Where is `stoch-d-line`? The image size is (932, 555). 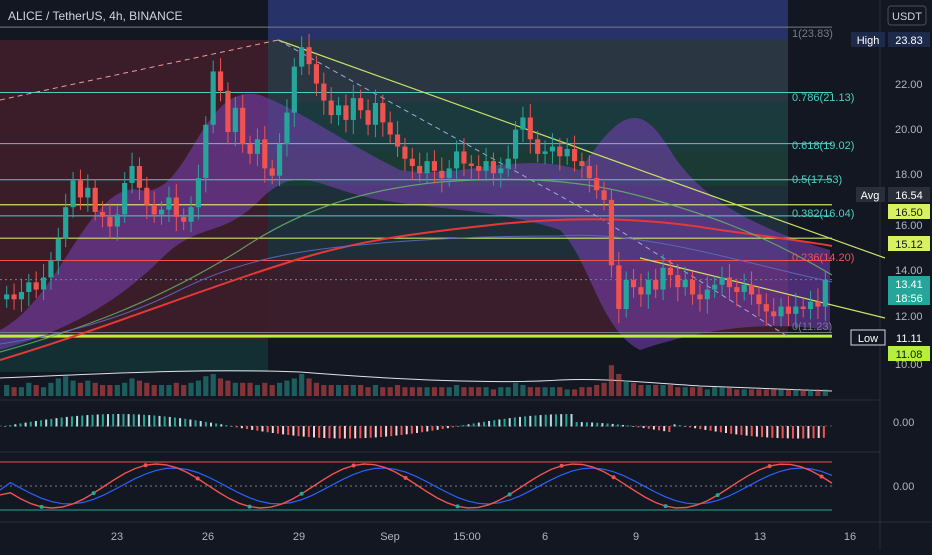 stoch-d-line is located at coordinates (416, 486).